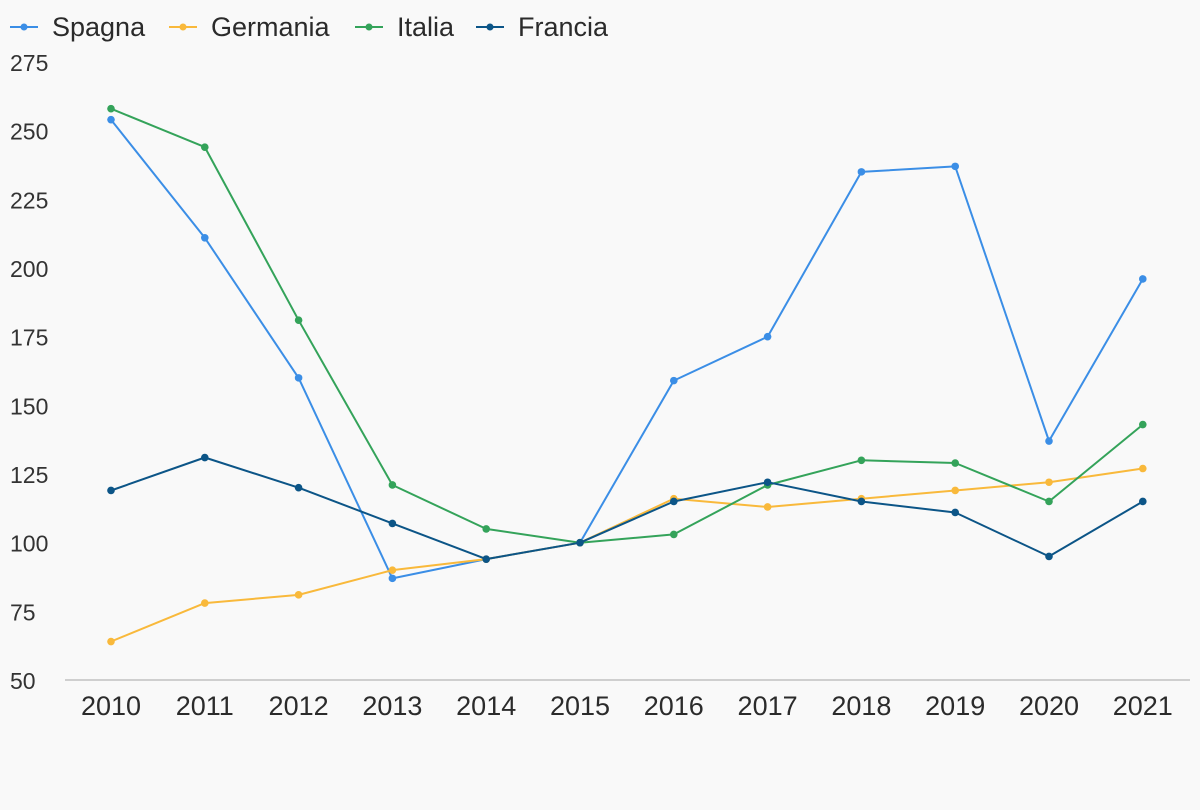  I want to click on x-tick-label: 2015, so click(580, 706).